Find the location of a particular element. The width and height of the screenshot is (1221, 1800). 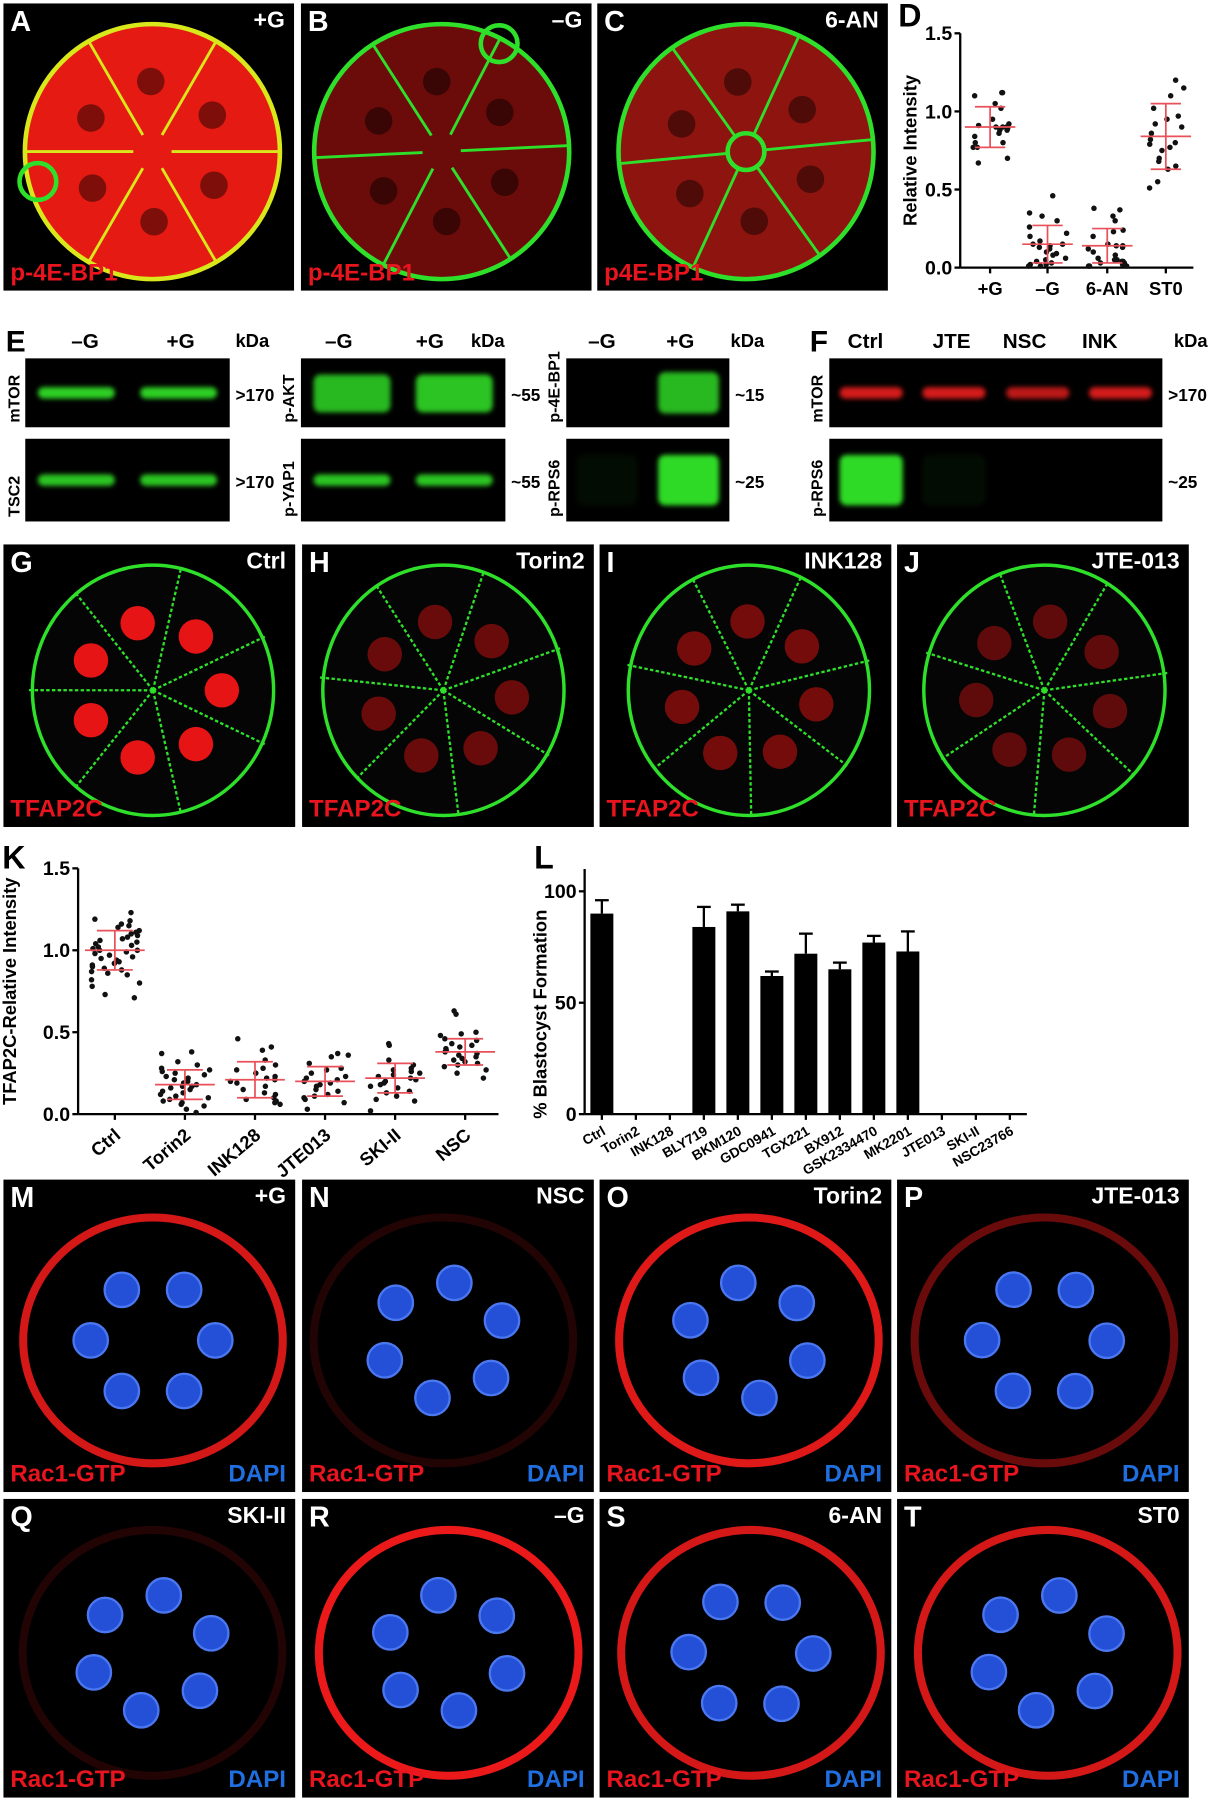

protein-label: p-YAP1 is located at coordinates (288, 489).